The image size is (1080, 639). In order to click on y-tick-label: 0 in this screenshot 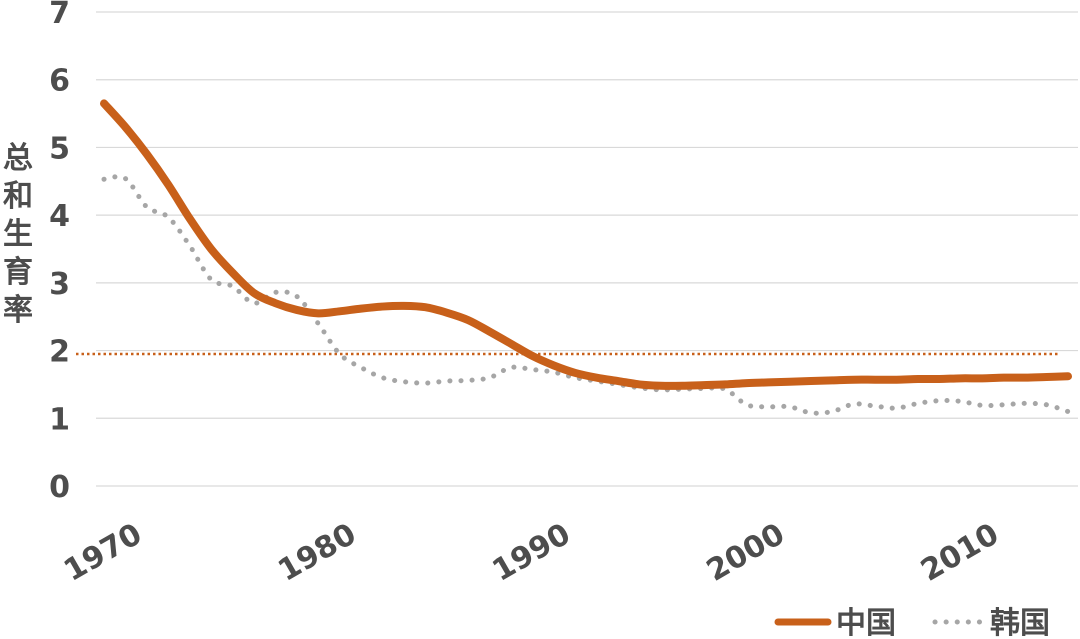, I will do `click(59, 487)`.